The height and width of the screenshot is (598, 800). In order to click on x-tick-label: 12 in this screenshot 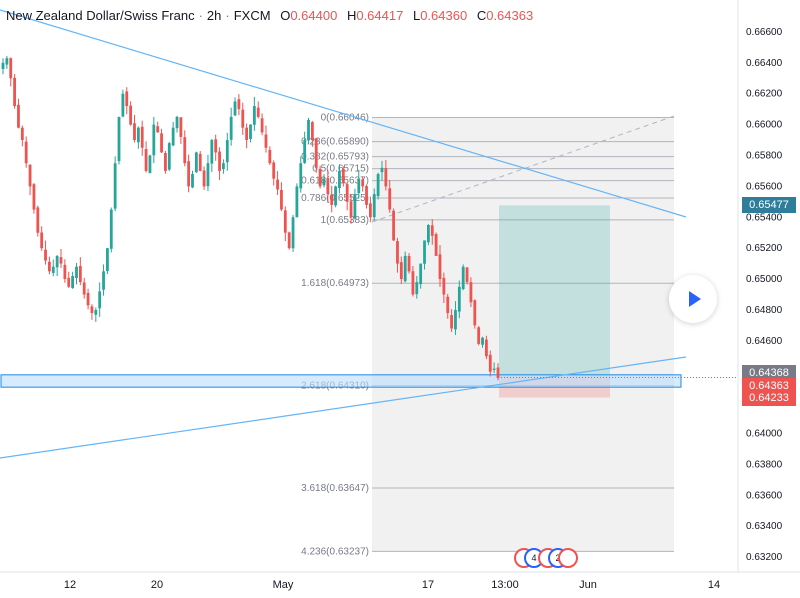, I will do `click(70, 585)`.